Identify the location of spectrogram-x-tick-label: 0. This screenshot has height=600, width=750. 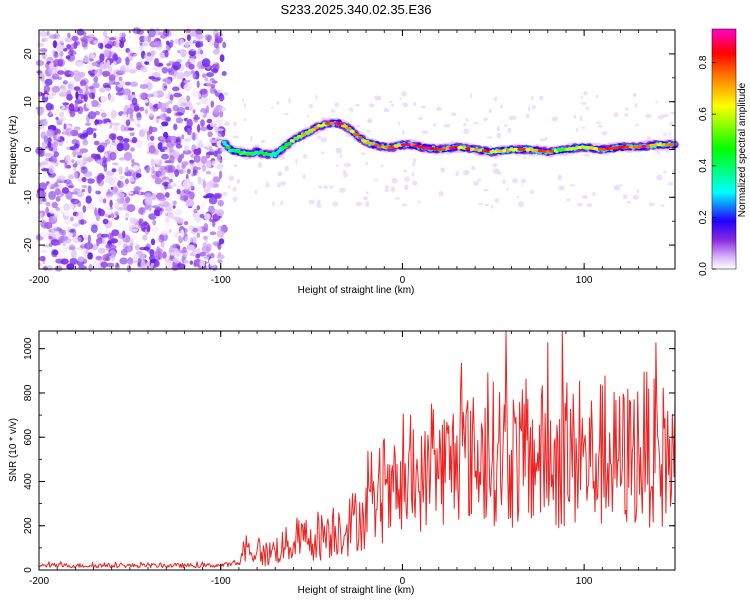
(403, 280).